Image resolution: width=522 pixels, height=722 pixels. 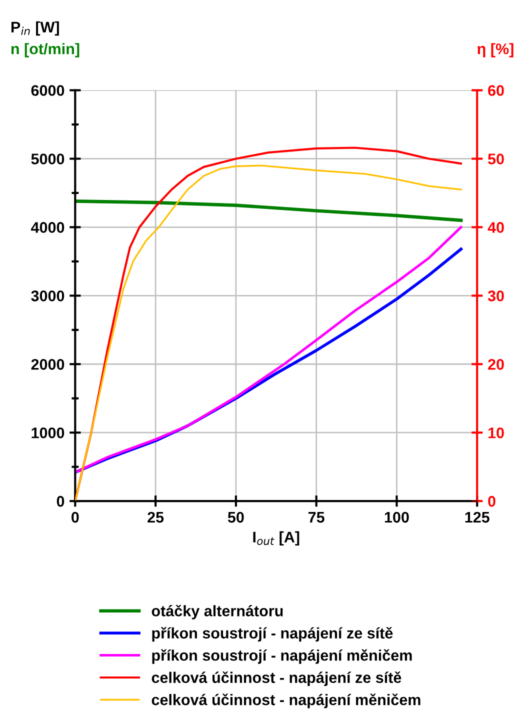 What do you see at coordinates (75, 517) in the screenshot?
I see `x-tick-label: 0` at bounding box center [75, 517].